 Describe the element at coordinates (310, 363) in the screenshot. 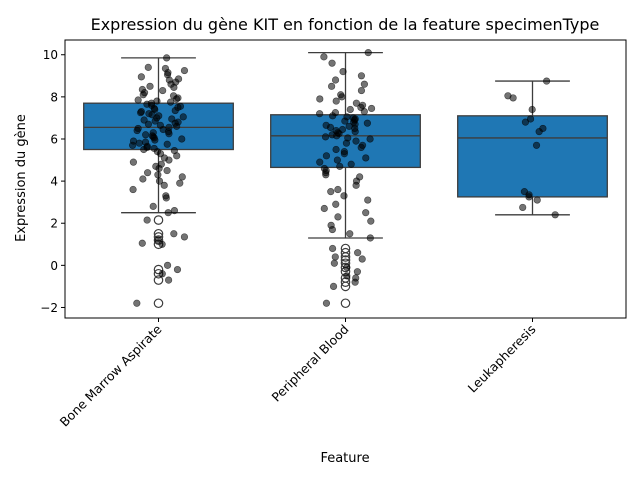

I see `x-tick-label: Peripheral Blood` at that location.